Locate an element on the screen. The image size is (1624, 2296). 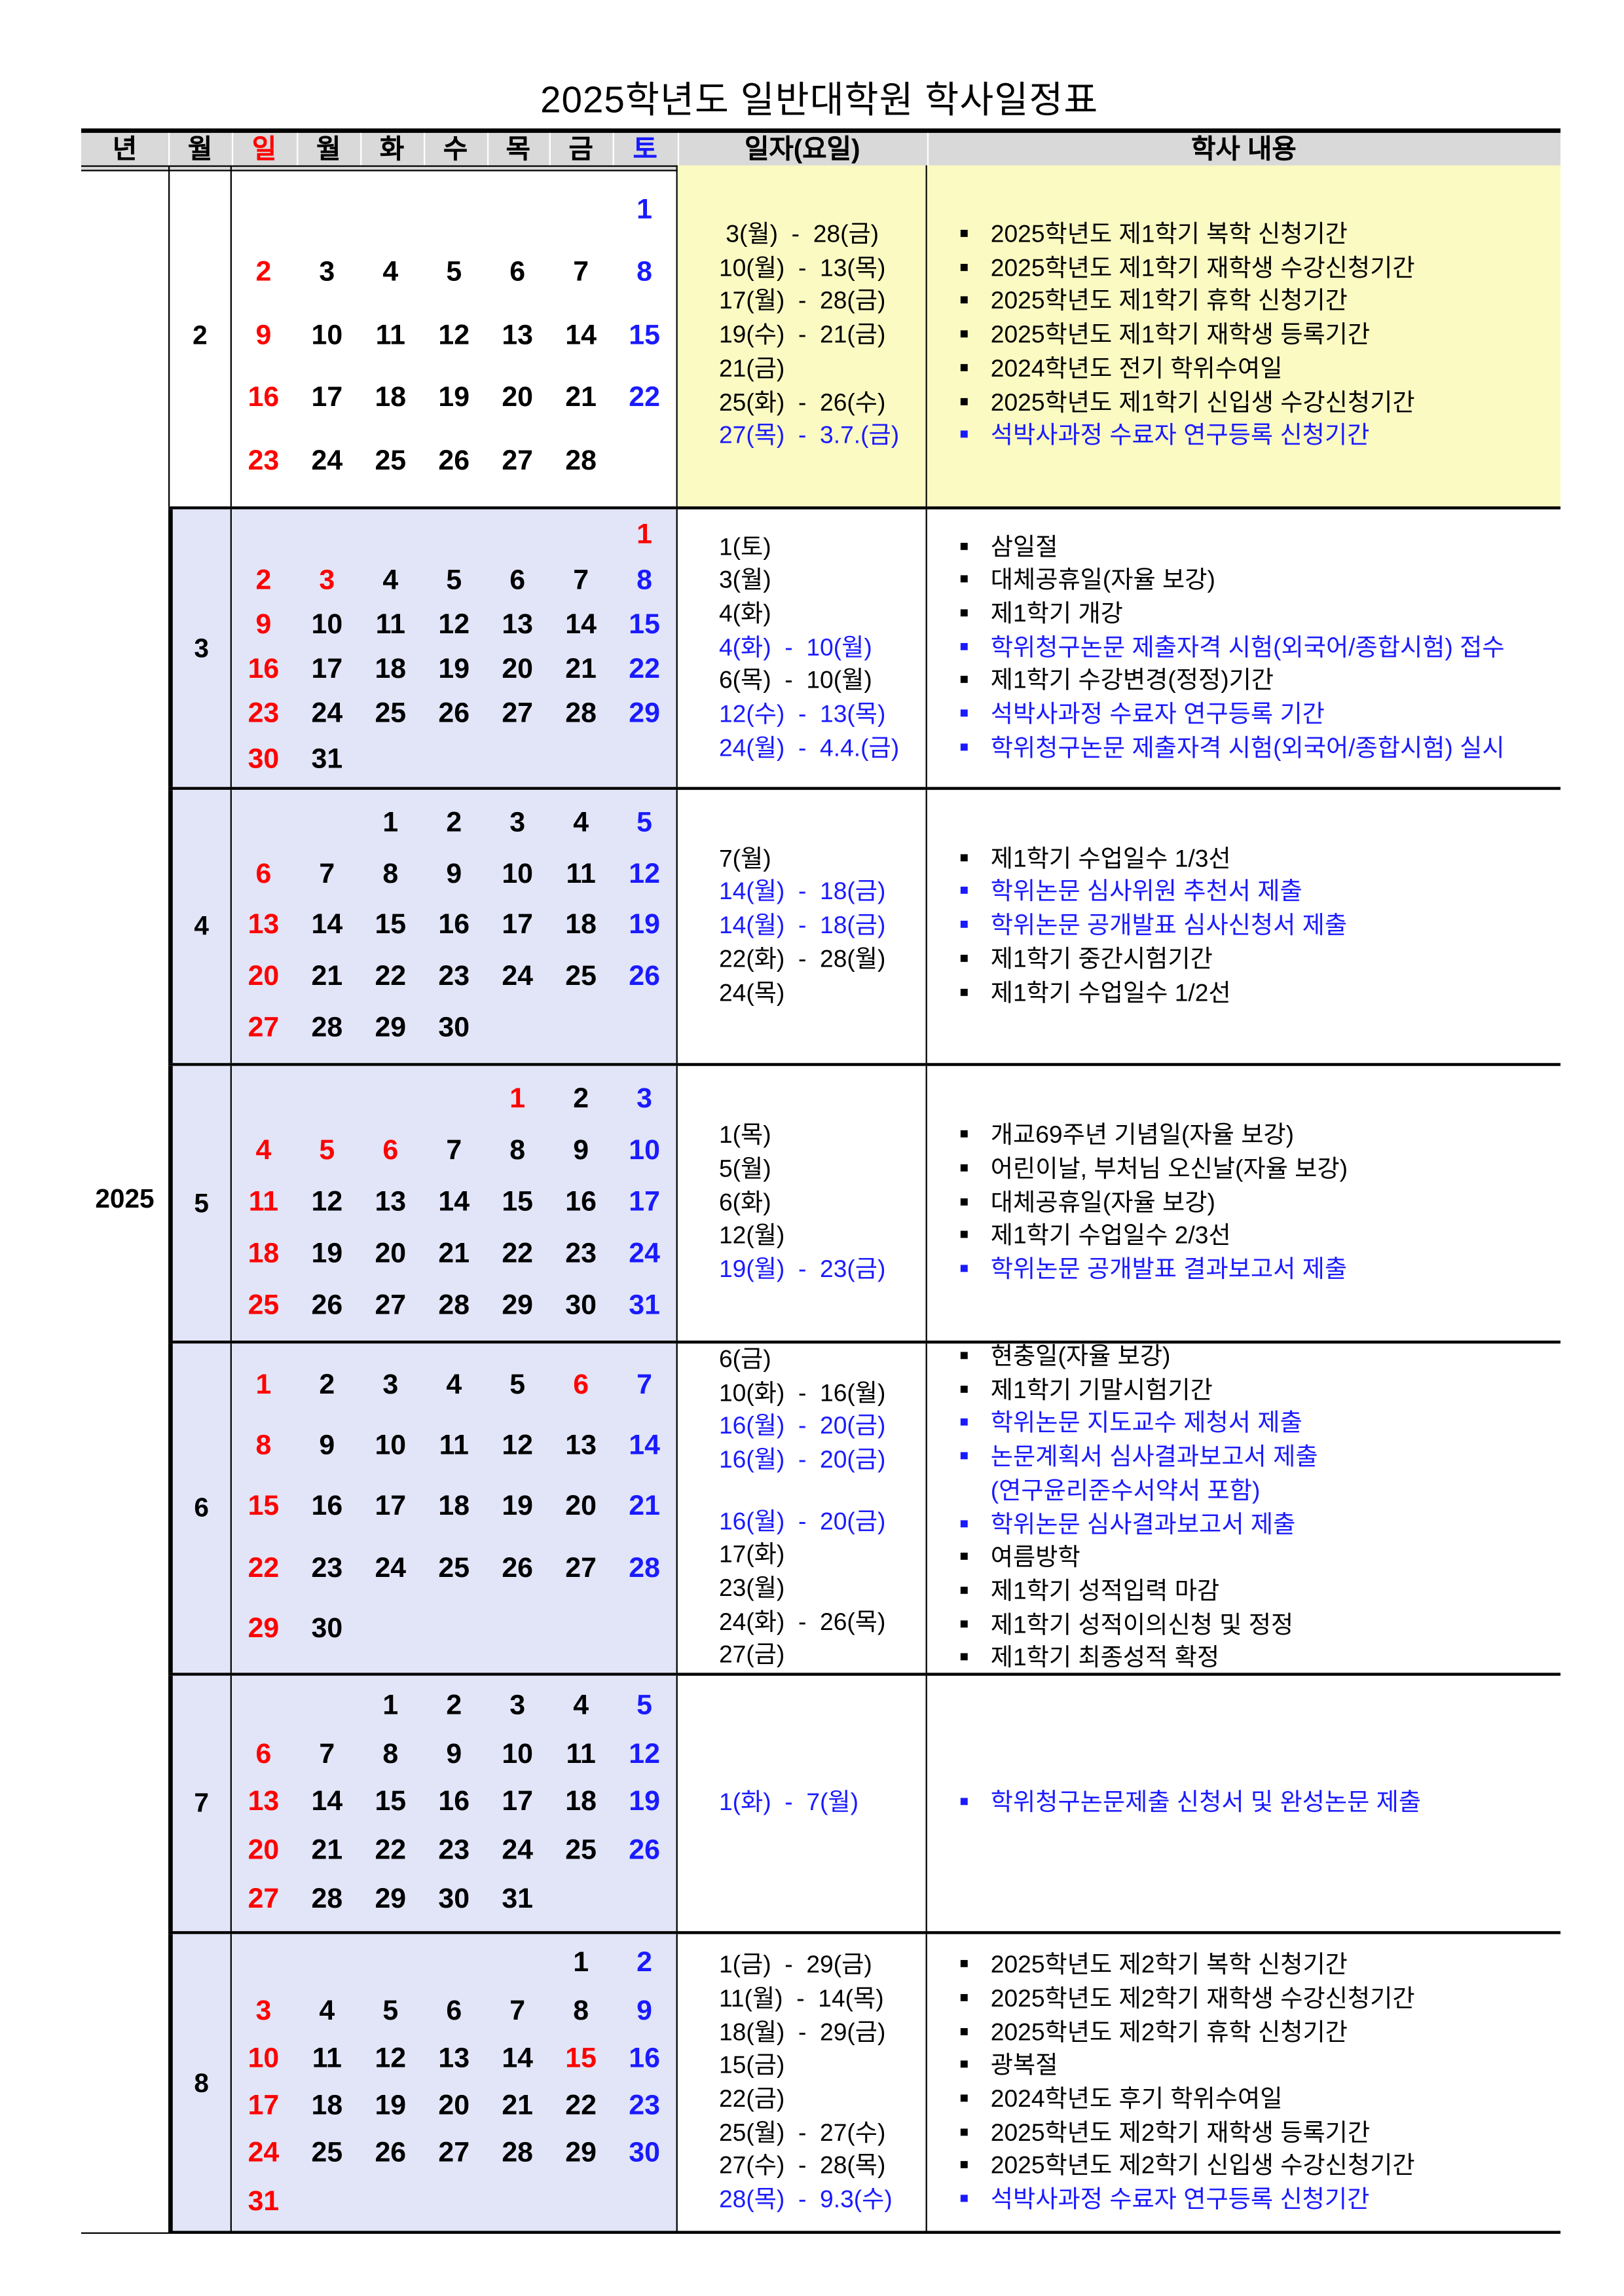
event-date: 25(월) - 27(수) is located at coordinates (802, 2133).